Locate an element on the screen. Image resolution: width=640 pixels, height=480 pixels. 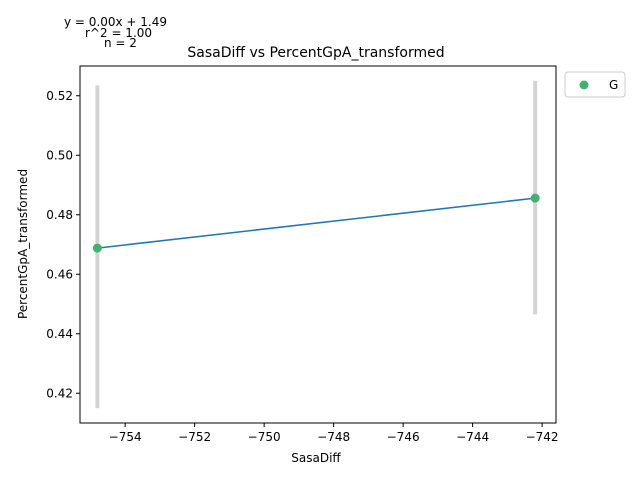
legend-marker-g is located at coordinates (584, 85).